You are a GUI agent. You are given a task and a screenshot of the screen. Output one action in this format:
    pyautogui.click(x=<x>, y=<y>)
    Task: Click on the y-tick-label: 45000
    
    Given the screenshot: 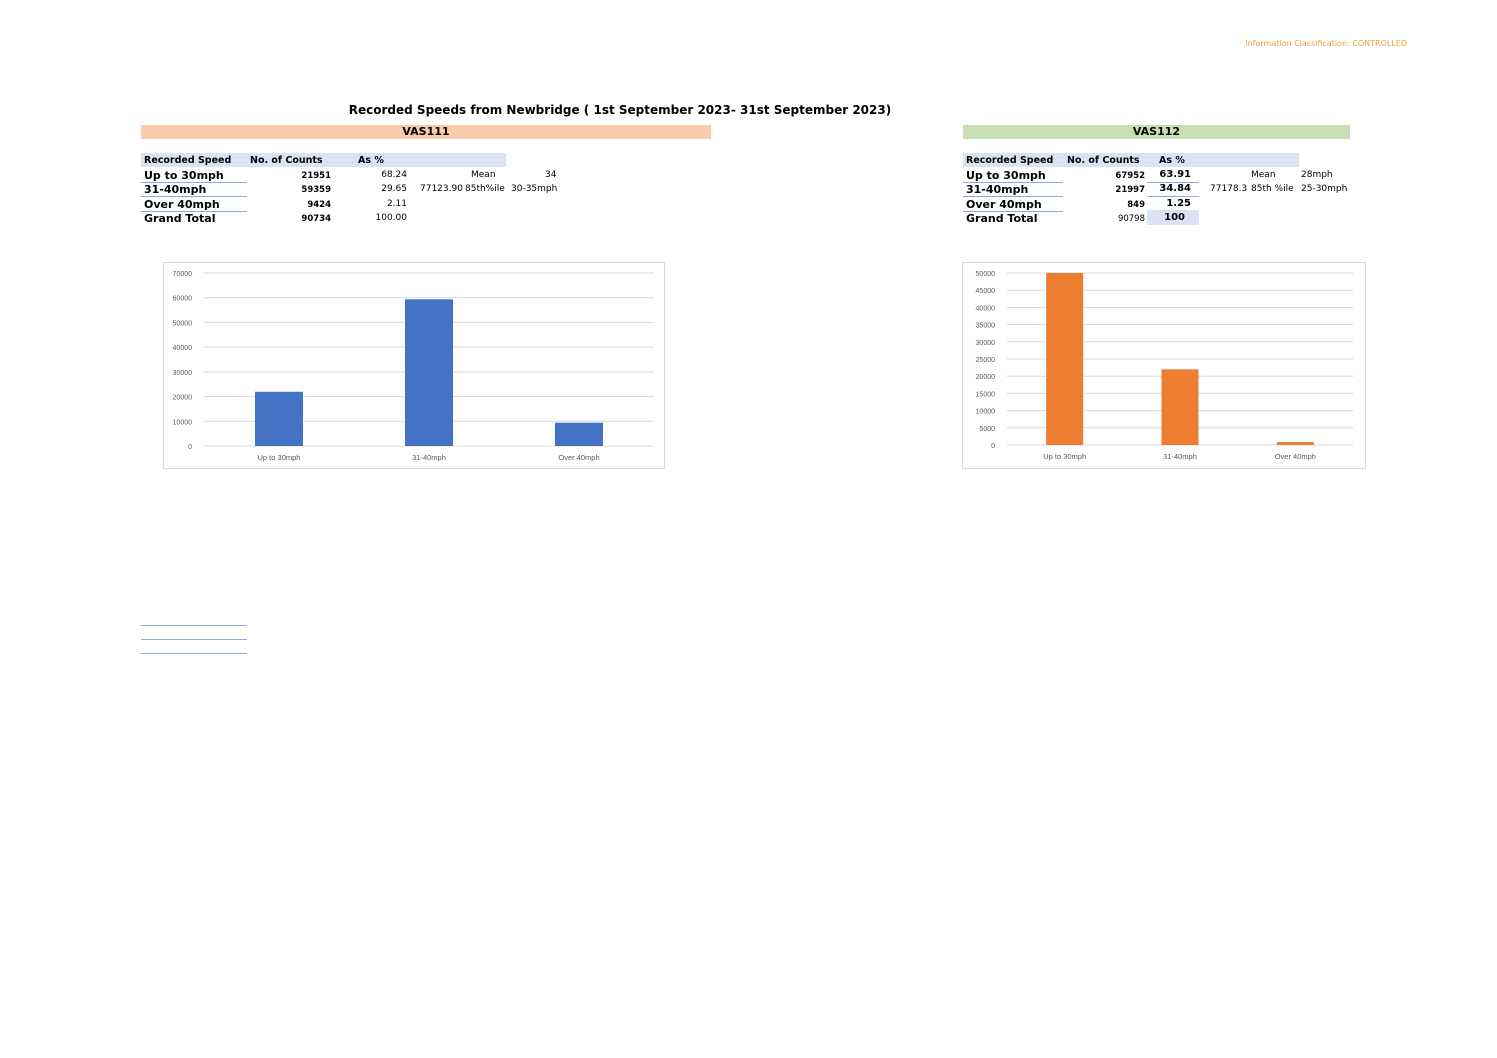 What is the action you would take?
    pyautogui.click(x=986, y=291)
    